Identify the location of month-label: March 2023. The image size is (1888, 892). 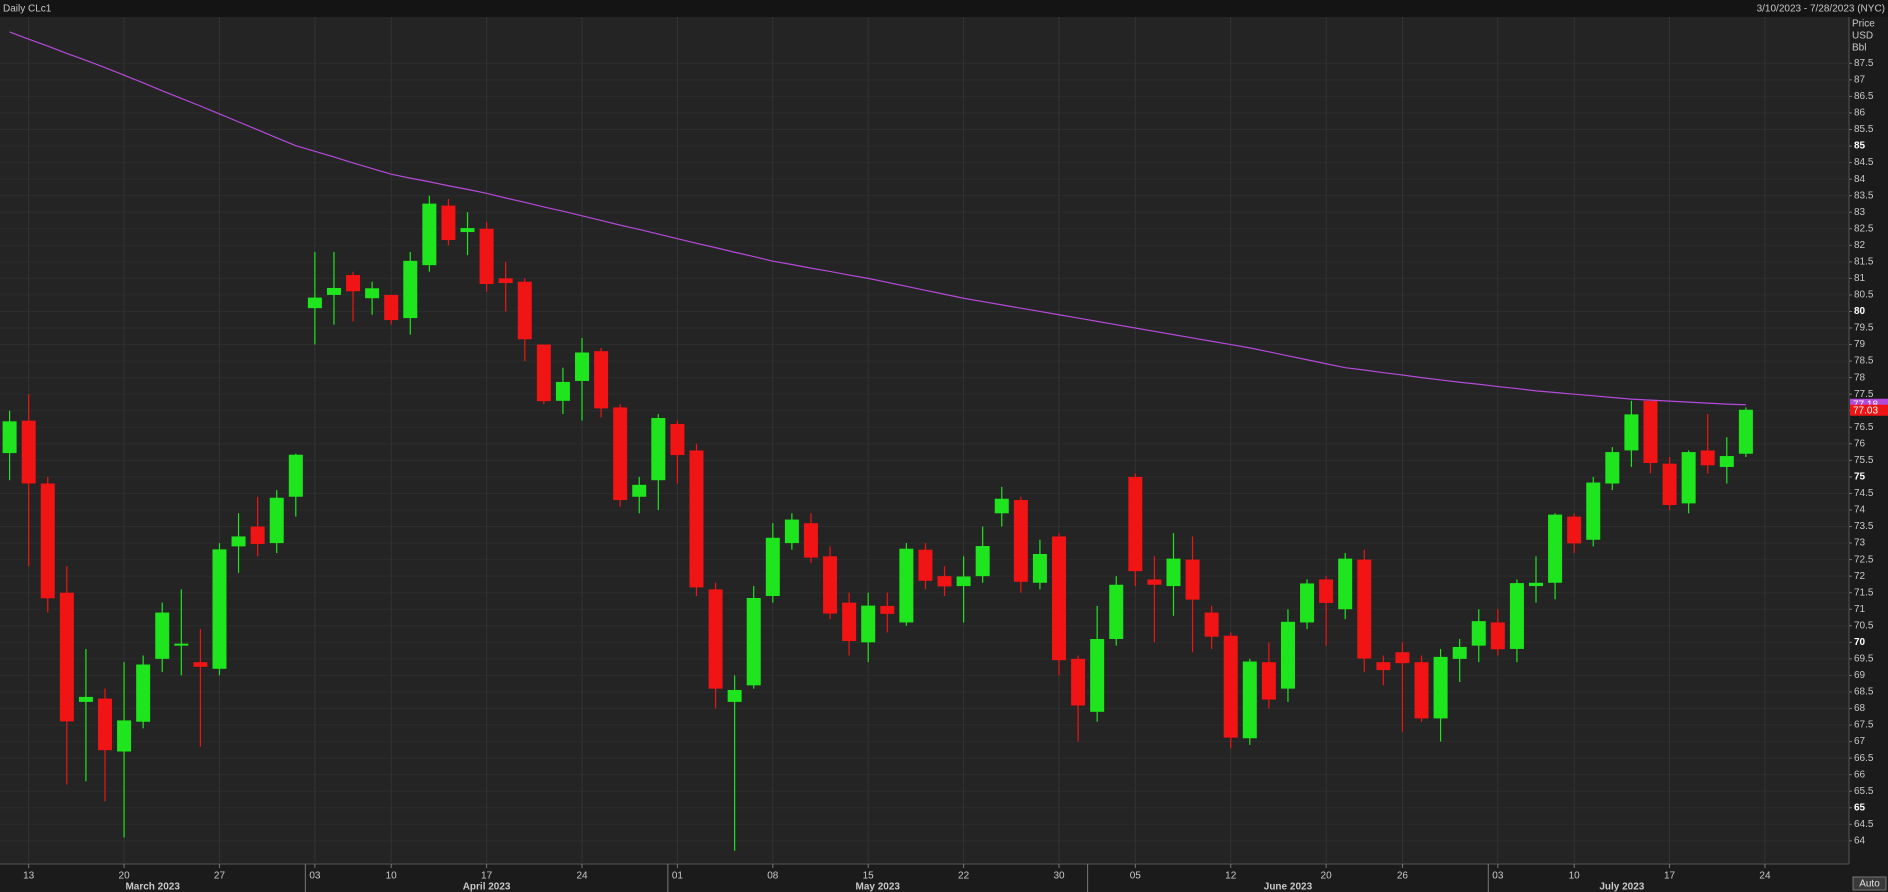
(152, 887).